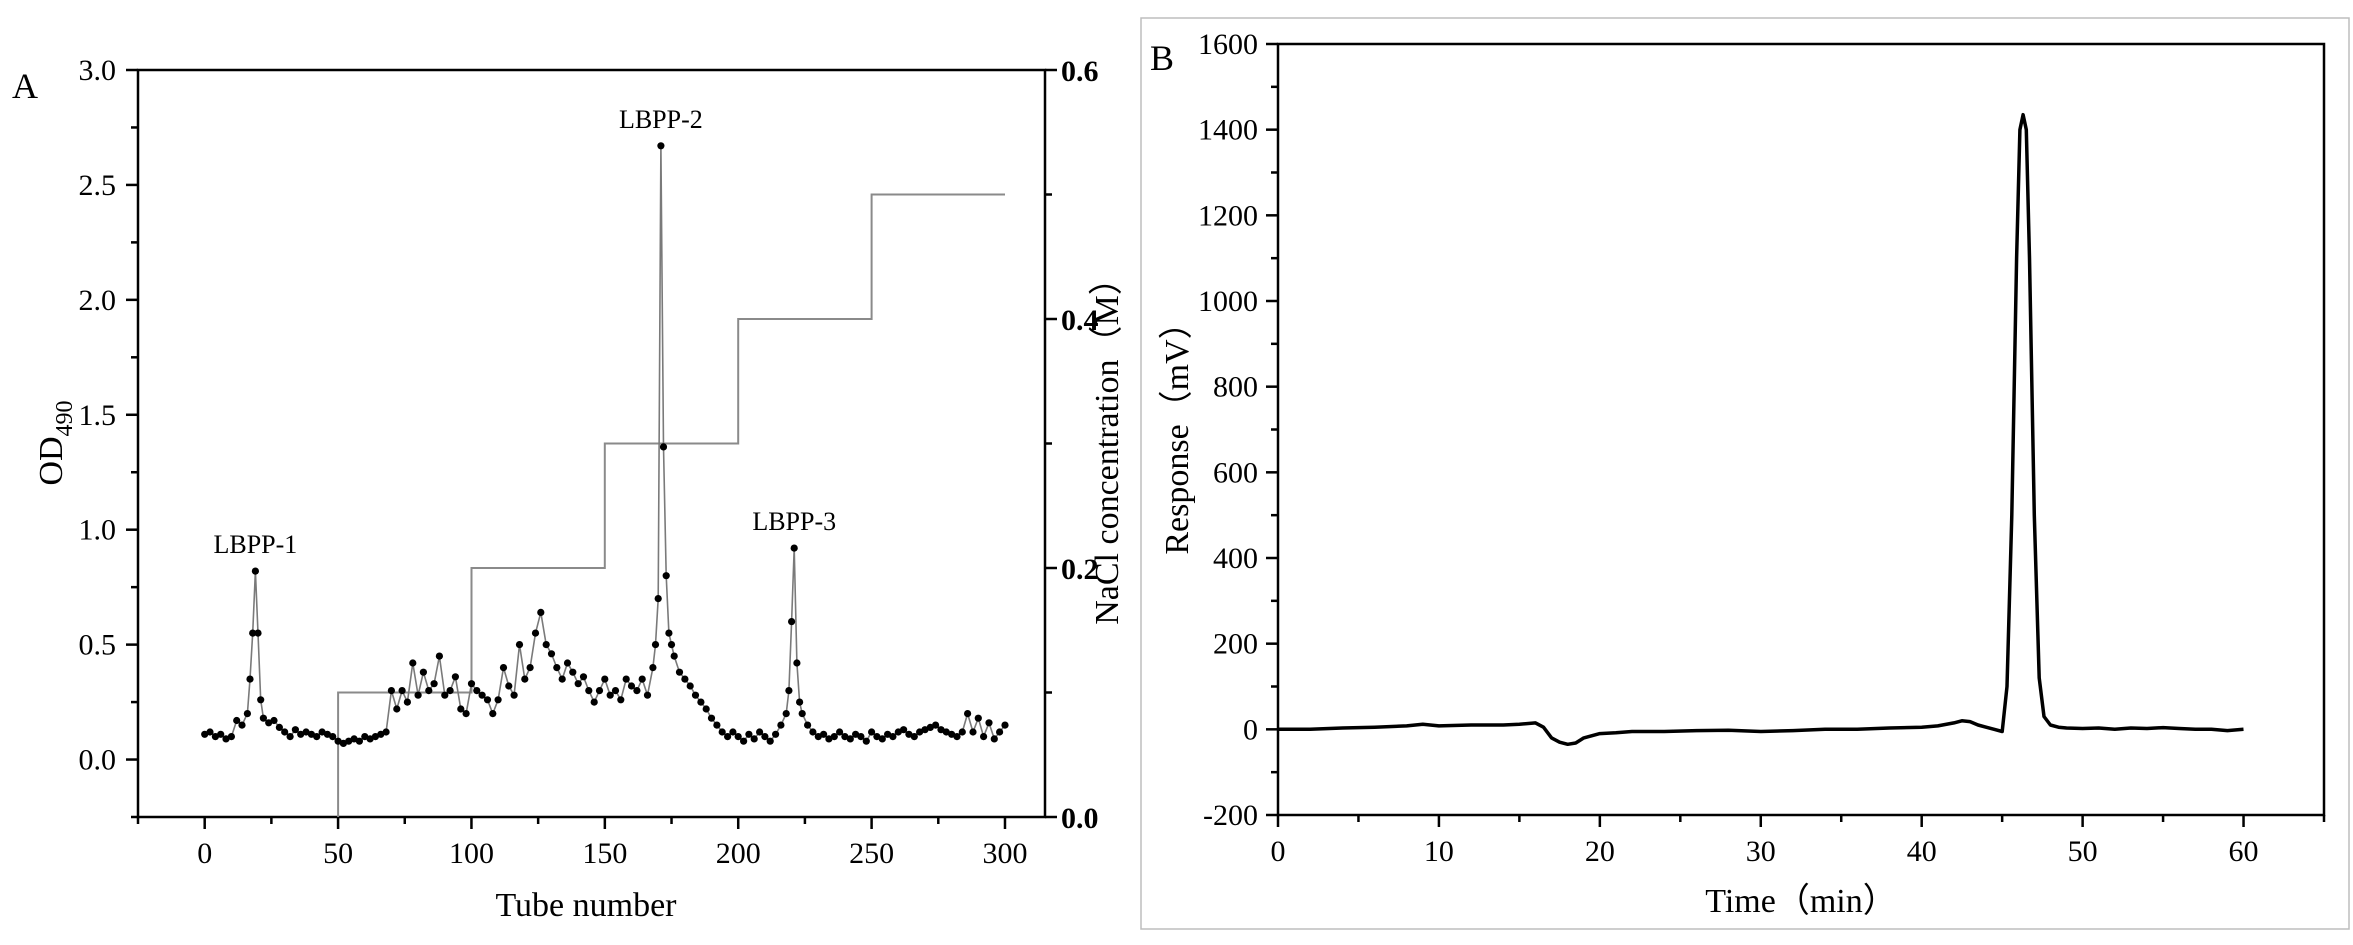 The image size is (2353, 945). Describe the element at coordinates (1228, 130) in the screenshot. I see `y-tick-label: 1400` at that location.